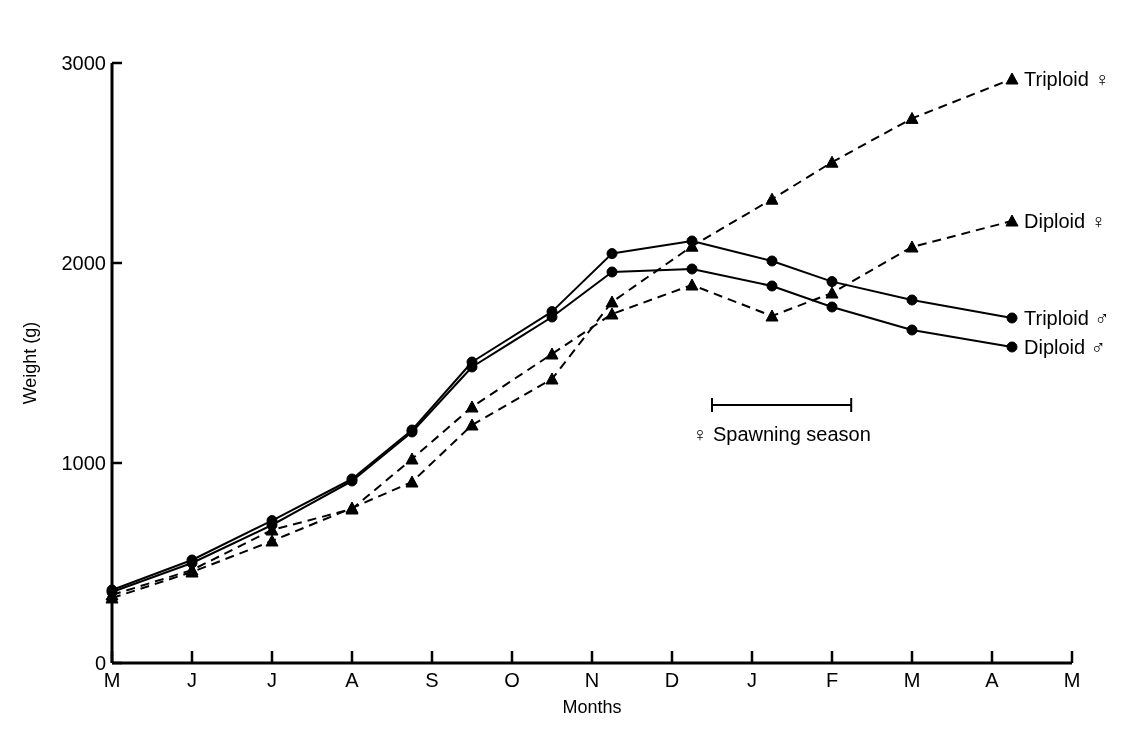 The image size is (1145, 730). I want to click on x-tick-label: F, so click(832, 680).